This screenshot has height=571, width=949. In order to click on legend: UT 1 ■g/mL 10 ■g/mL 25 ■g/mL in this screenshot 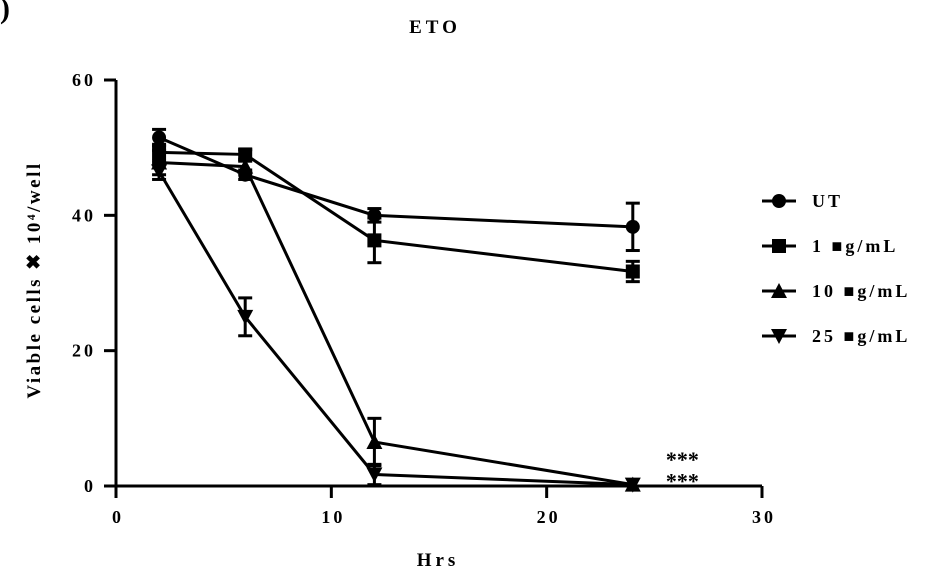, I will do `click(836, 268)`.